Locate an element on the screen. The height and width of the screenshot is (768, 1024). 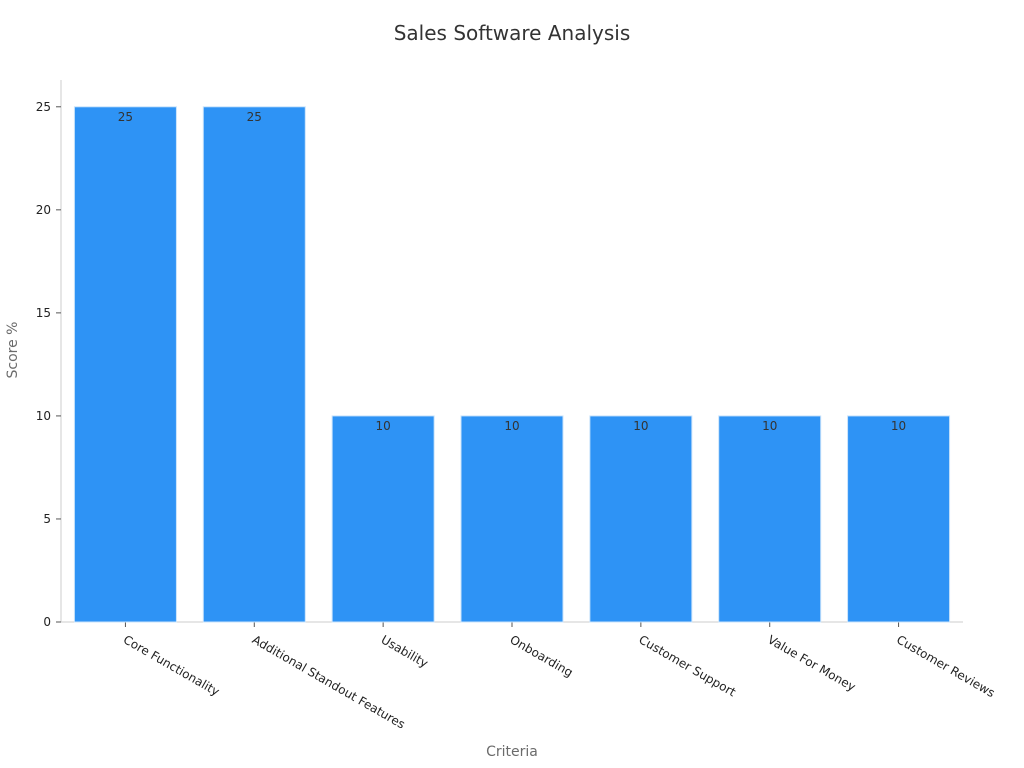
y-tick-label: 10 is located at coordinates (43, 416).